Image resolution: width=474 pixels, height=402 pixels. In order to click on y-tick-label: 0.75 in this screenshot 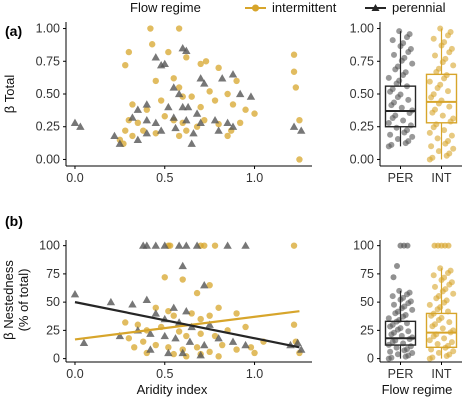, I will do `click(48, 61)`.